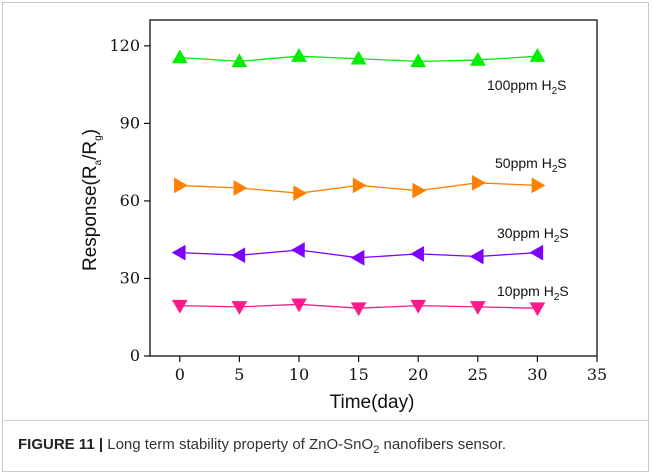 The width and height of the screenshot is (653, 476). What do you see at coordinates (358, 374) in the screenshot?
I see `x-tick-label: 15` at bounding box center [358, 374].